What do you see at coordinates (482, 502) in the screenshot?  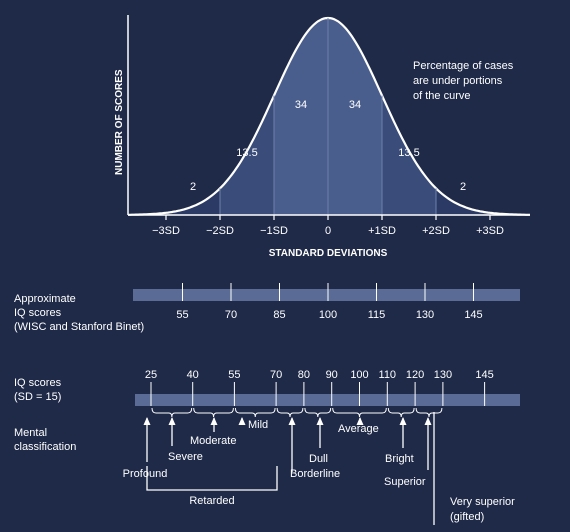 I see `very-superior-line-1: Very superior` at bounding box center [482, 502].